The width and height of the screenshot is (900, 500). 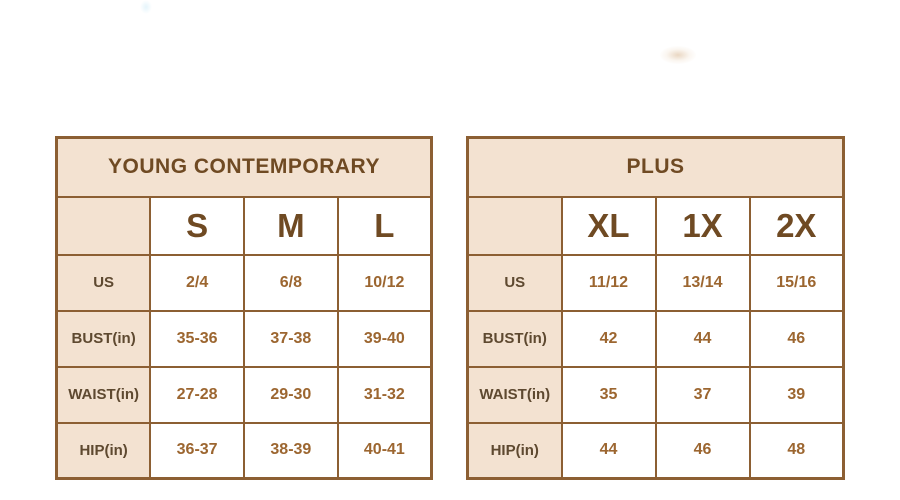 I want to click on size-header-m: M, so click(x=291, y=225).